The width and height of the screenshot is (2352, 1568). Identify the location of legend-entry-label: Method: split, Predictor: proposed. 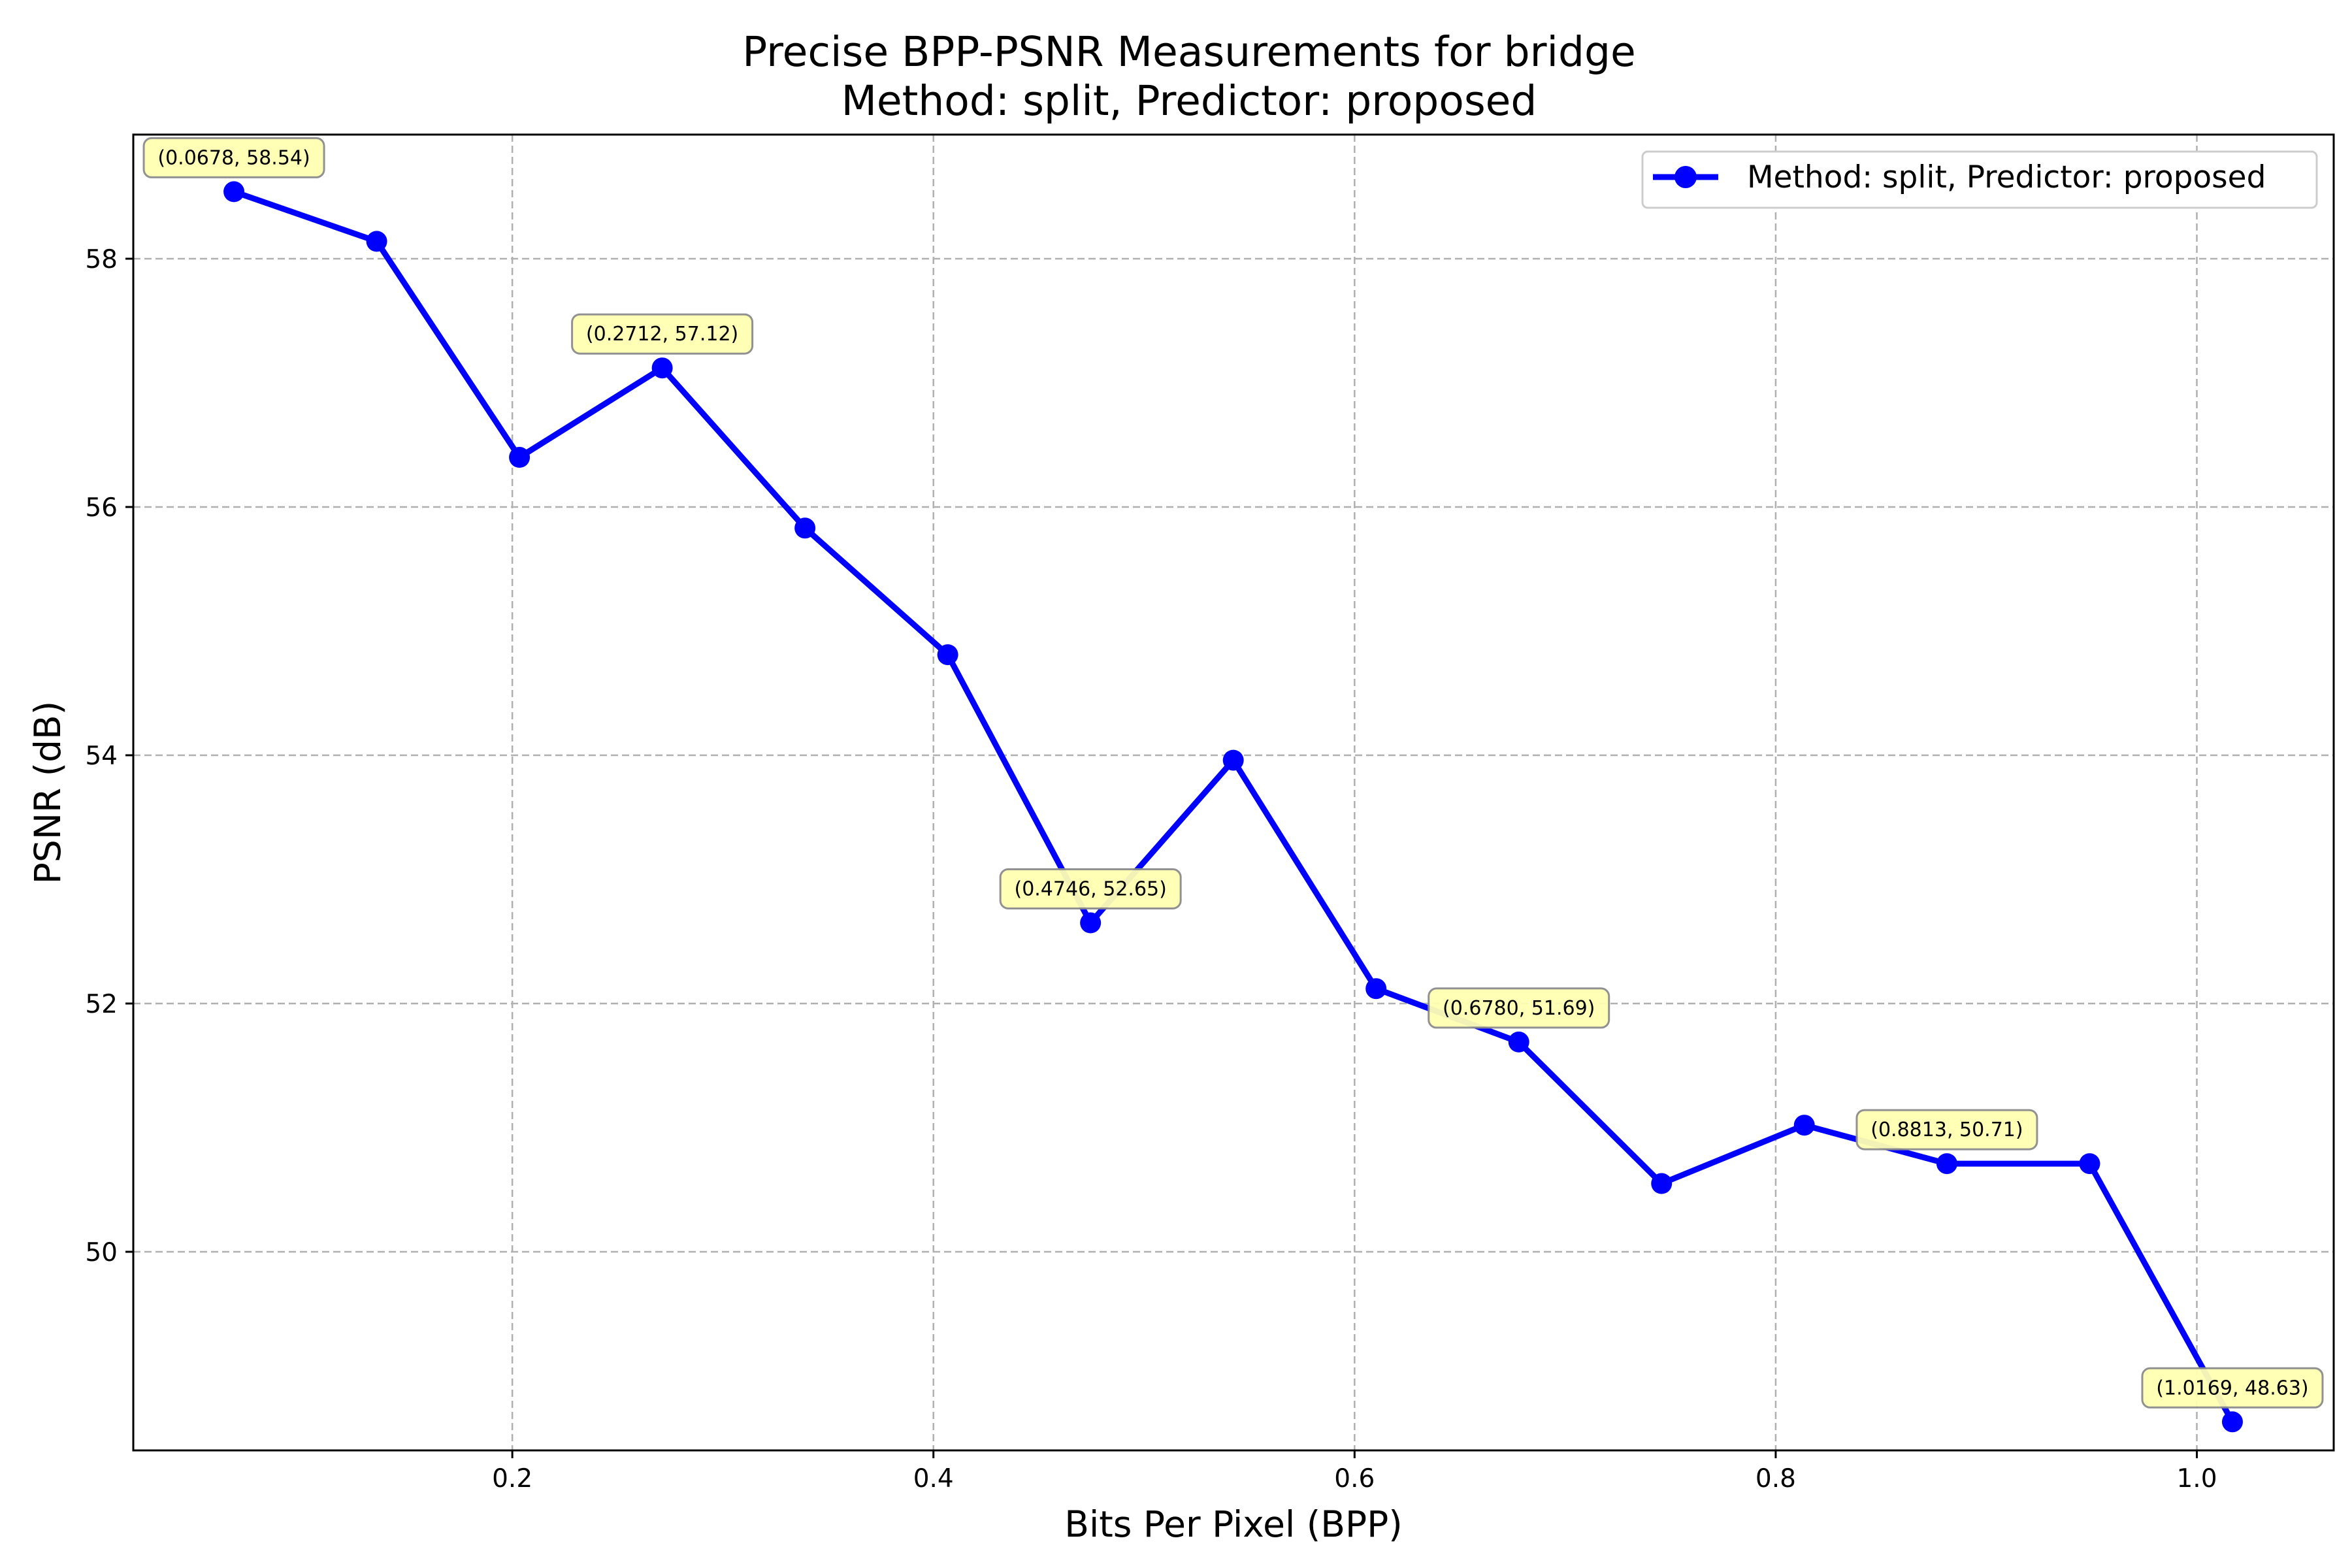
(2006, 177).